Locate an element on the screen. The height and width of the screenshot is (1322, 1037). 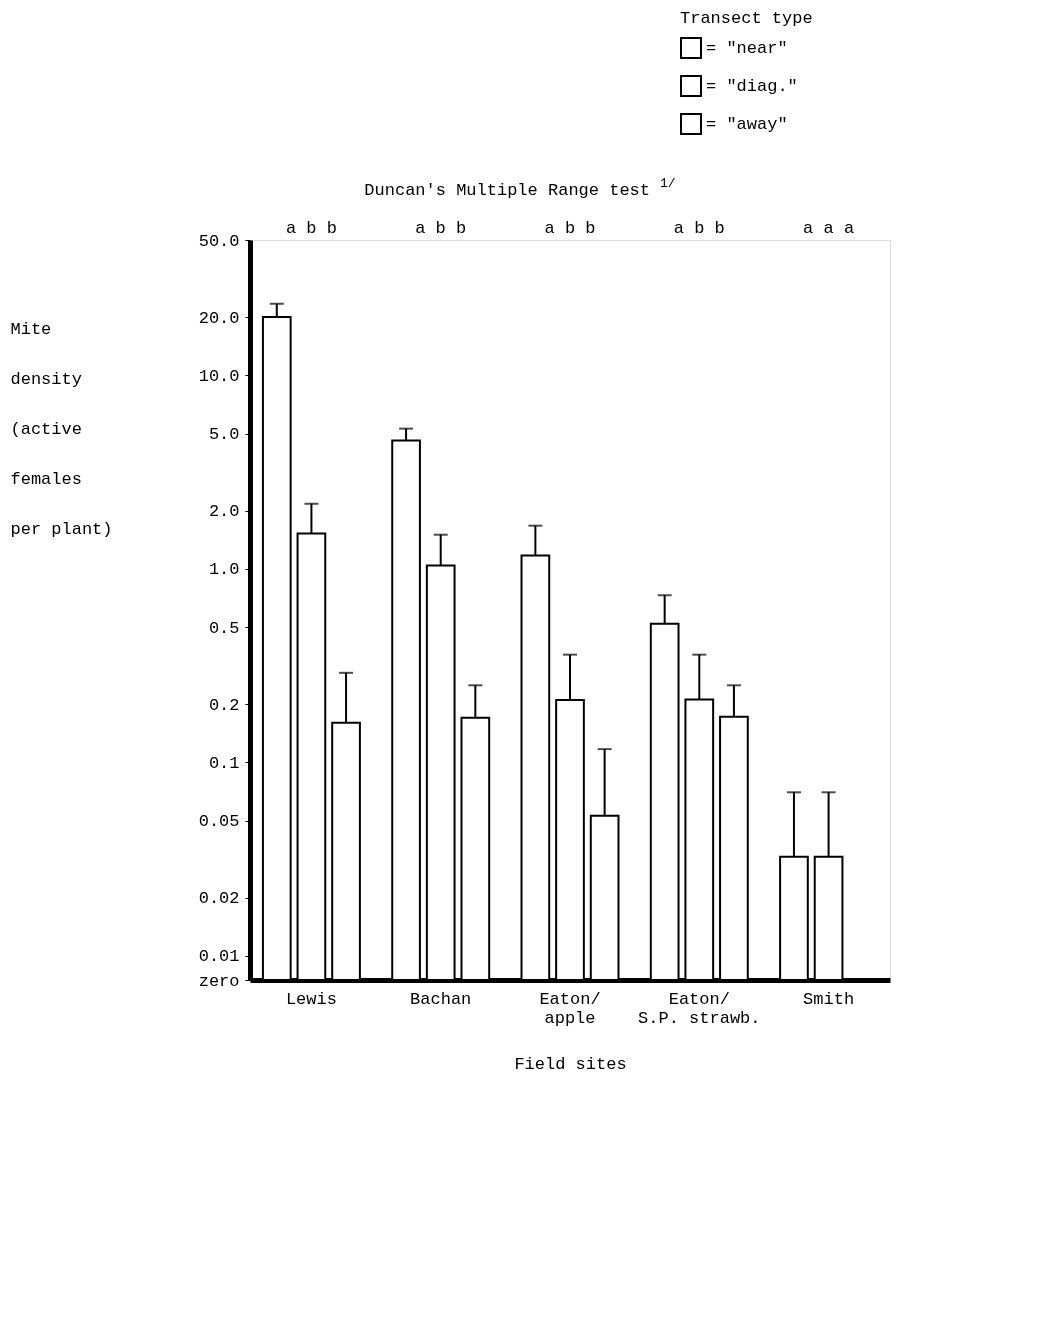
text: a a a is located at coordinates (829, 228).